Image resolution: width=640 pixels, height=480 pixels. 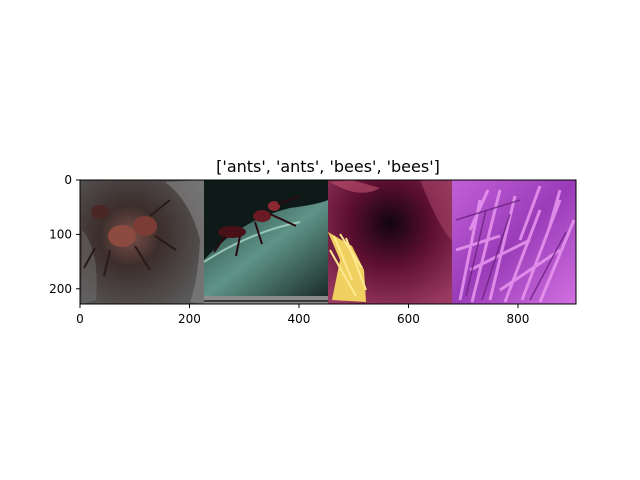 What do you see at coordinates (68, 180) in the screenshot?
I see `y-tick-label: 0` at bounding box center [68, 180].